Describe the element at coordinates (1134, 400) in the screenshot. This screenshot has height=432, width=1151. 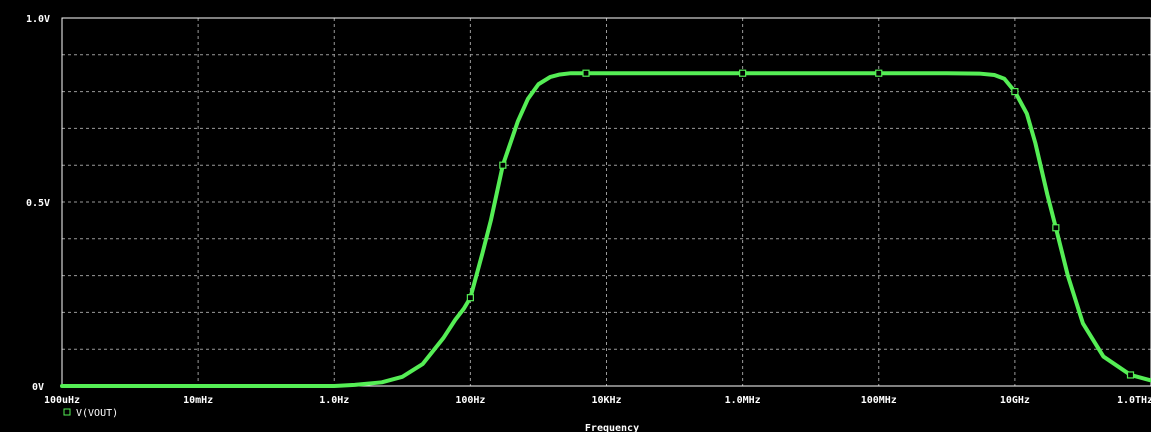
I see `x-tick-label: 1.0THz` at that location.